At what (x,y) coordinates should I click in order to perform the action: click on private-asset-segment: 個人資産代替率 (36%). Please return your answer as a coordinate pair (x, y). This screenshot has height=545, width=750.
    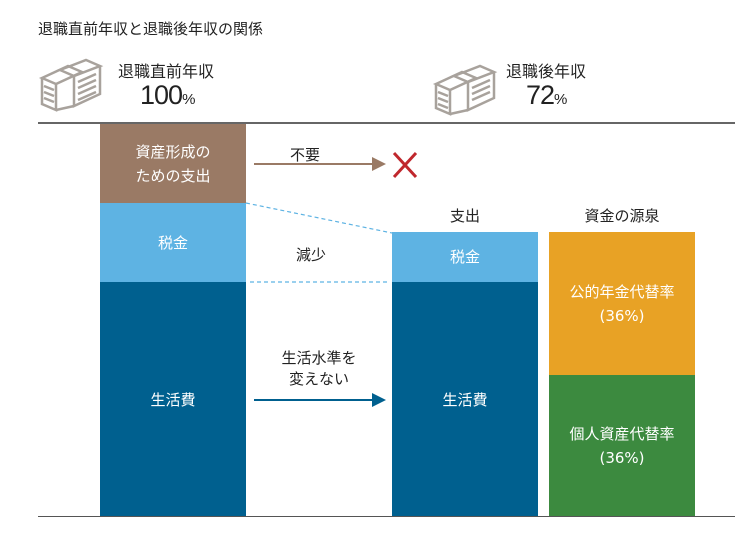
    Looking at the image, I should click on (622, 446).